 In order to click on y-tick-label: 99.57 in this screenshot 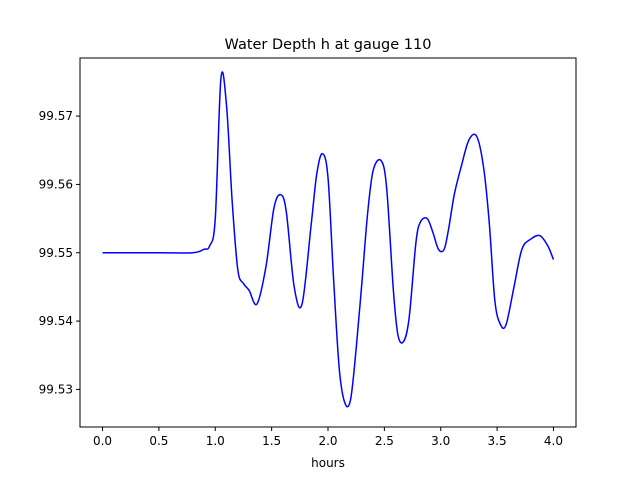, I will do `click(56, 116)`.